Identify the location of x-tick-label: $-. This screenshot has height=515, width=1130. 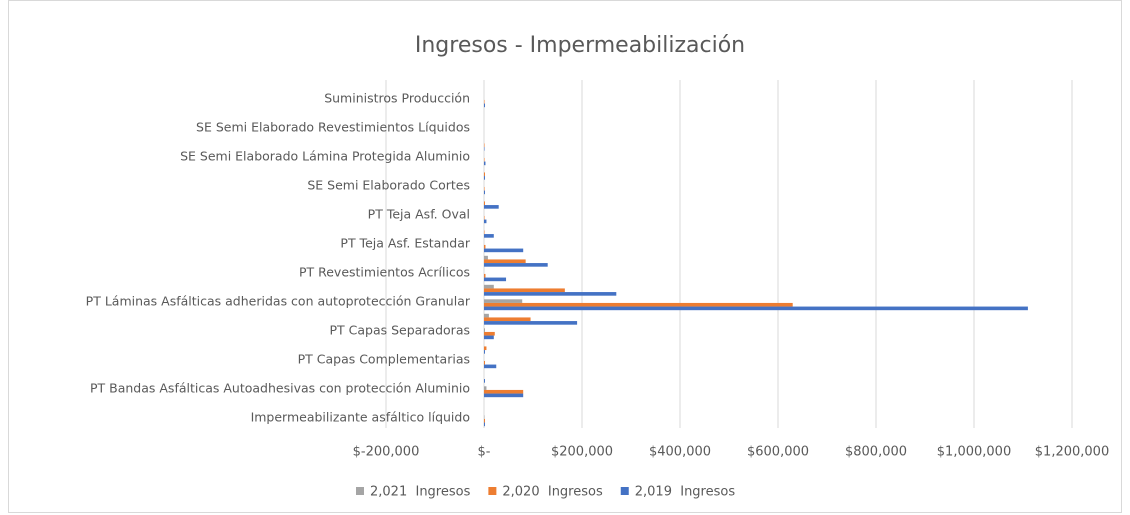
(484, 452).